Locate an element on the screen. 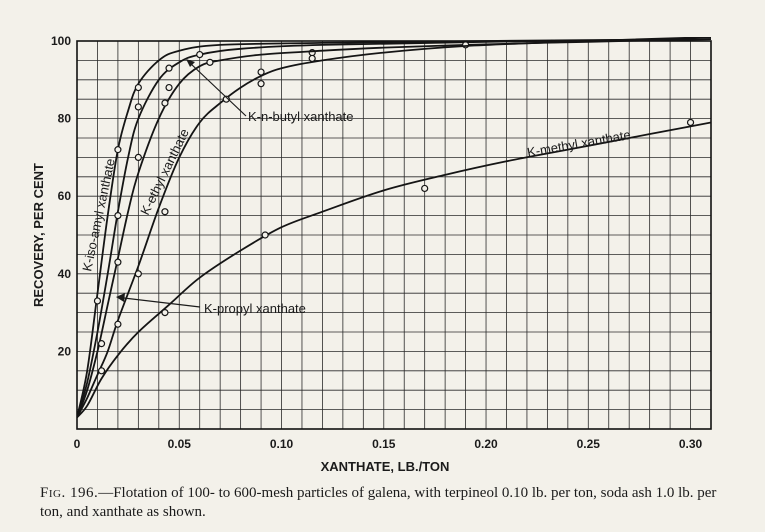 The width and height of the screenshot is (765, 532). y-axis-title: RECOVERY, PER CENT is located at coordinates (38, 235).